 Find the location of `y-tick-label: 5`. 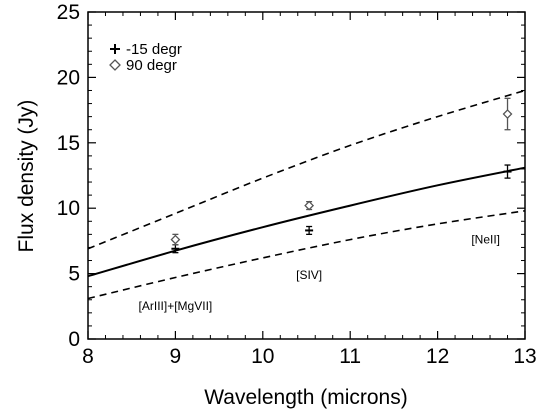

y-tick-label: 5 is located at coordinates (74, 274).